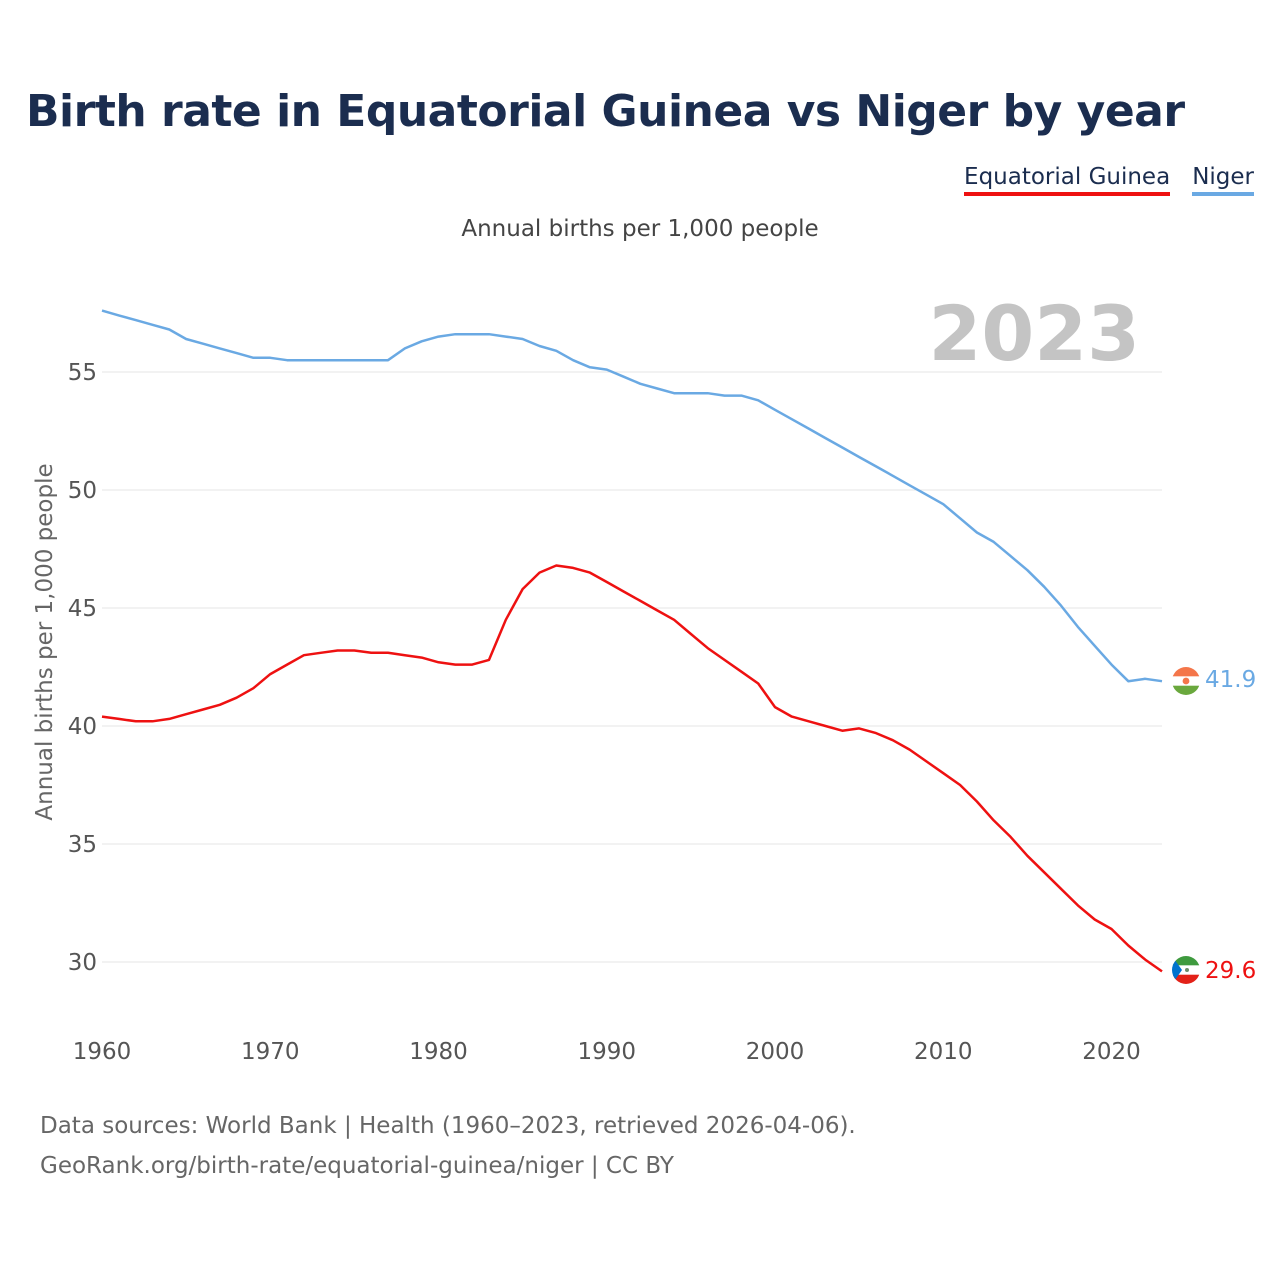 Image resolution: width=1280 pixels, height=1280 pixels. What do you see at coordinates (82, 668) in the screenshot?
I see `y-axis-ticks: 30 35 40 45 50 55` at bounding box center [82, 668].